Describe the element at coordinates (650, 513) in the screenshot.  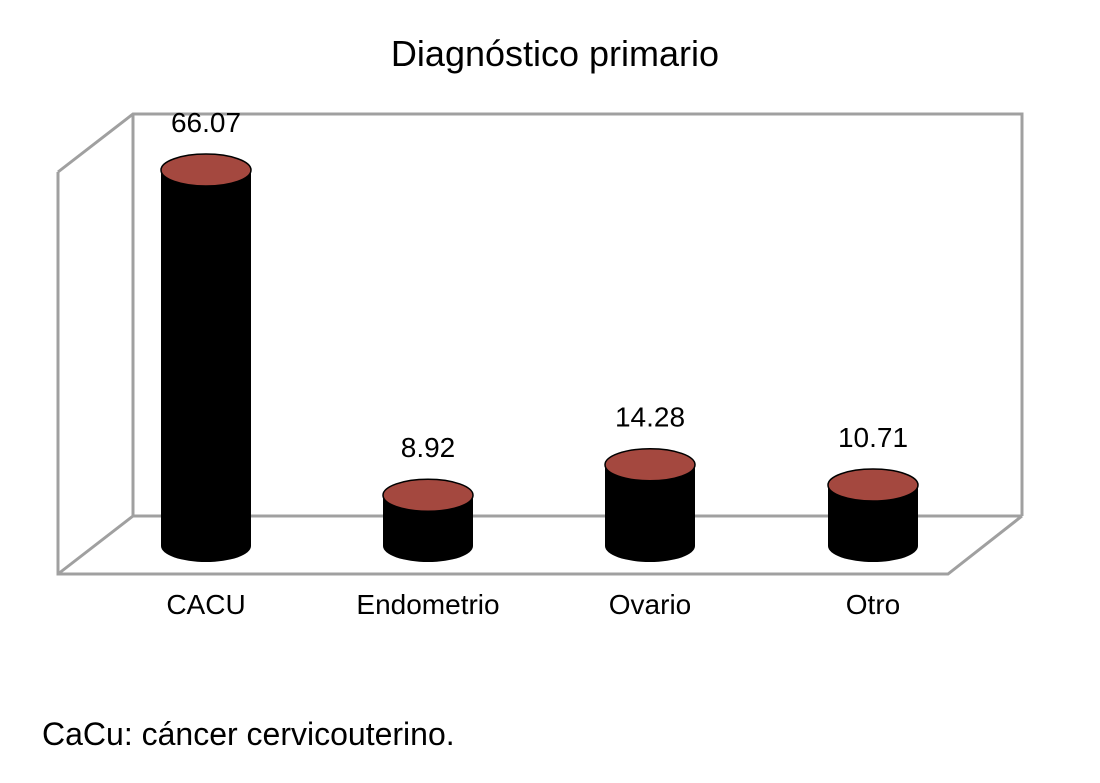
I see `bar-body-ovario` at that location.